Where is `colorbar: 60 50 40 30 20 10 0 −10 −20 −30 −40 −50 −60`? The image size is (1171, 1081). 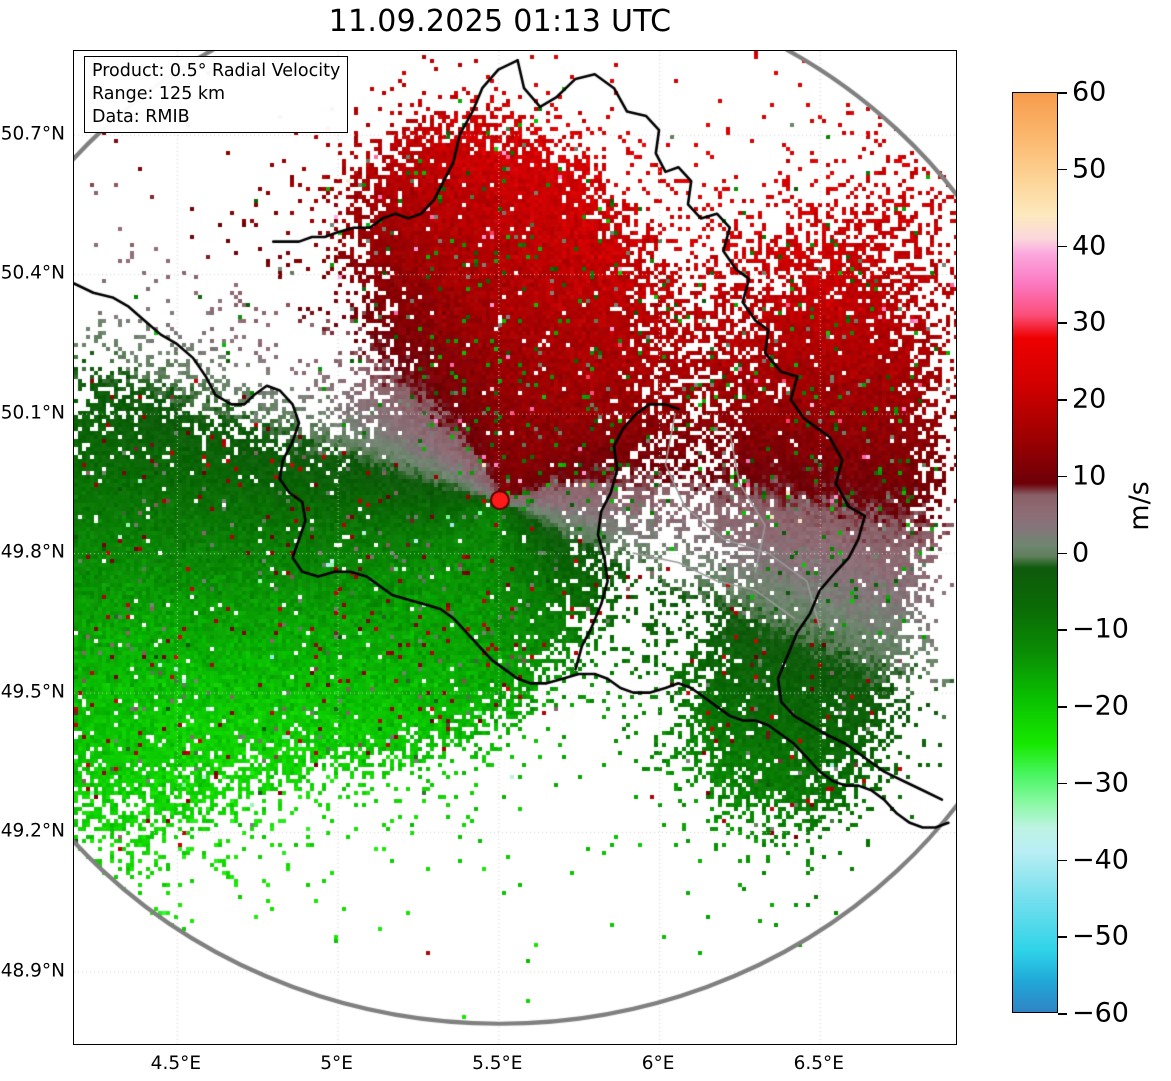 colorbar: 60 50 40 30 20 10 0 −10 −20 −30 −40 −50 −60 is located at coordinates (1070, 553).